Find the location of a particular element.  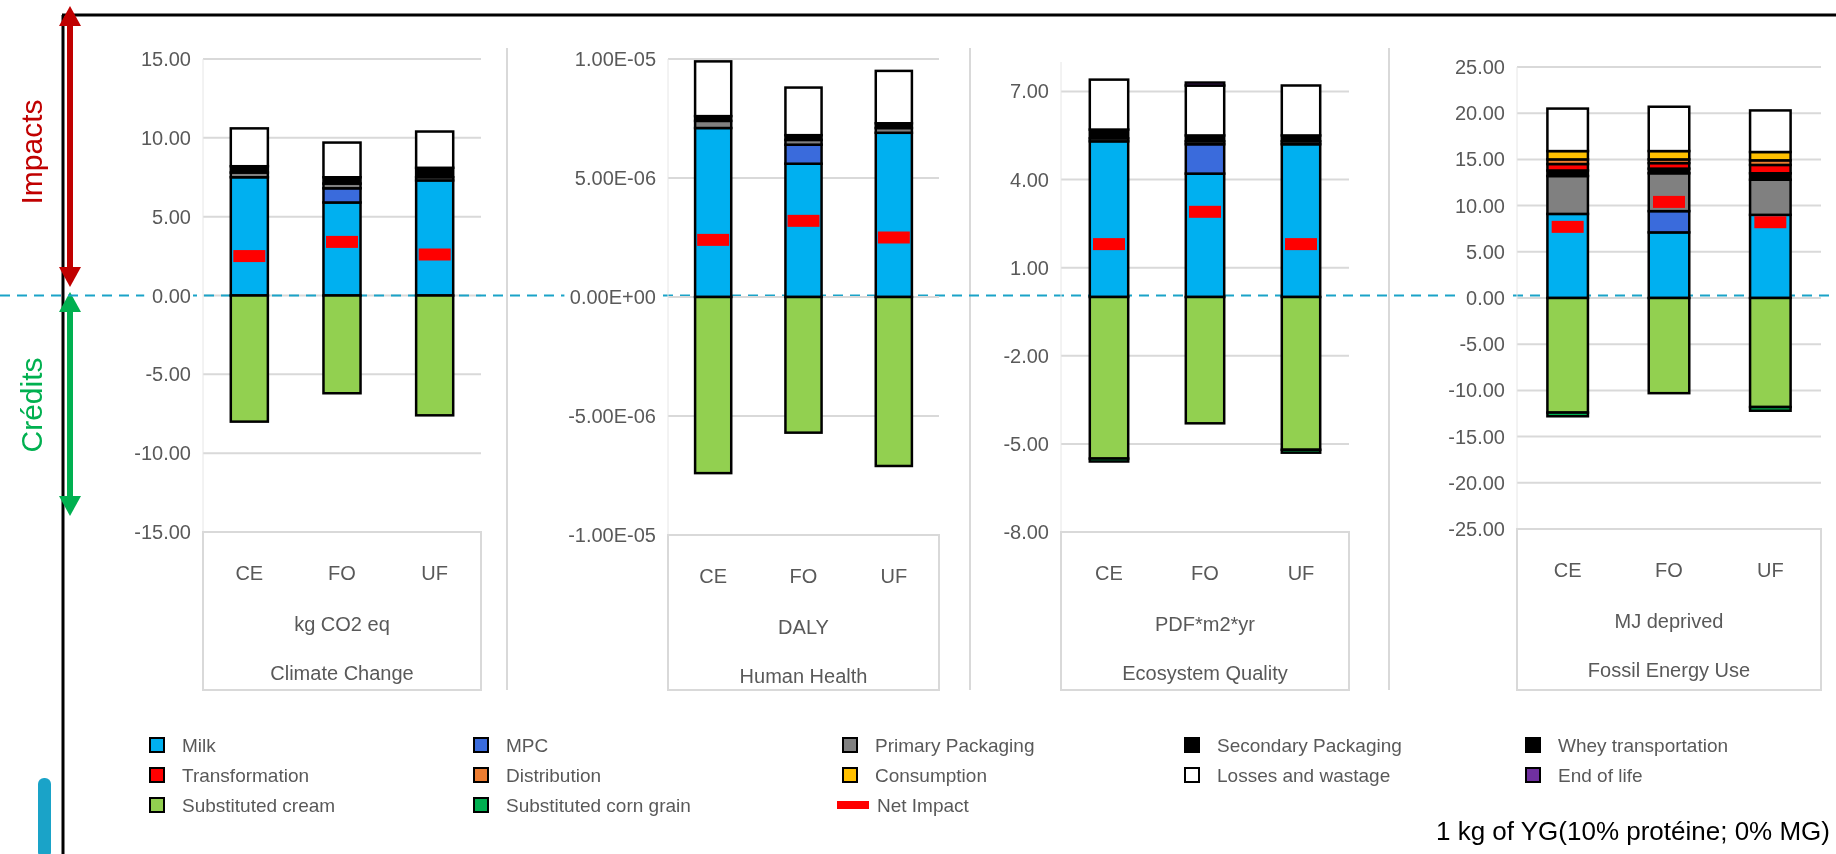

legend-label: Consumption is located at coordinates (931, 775).